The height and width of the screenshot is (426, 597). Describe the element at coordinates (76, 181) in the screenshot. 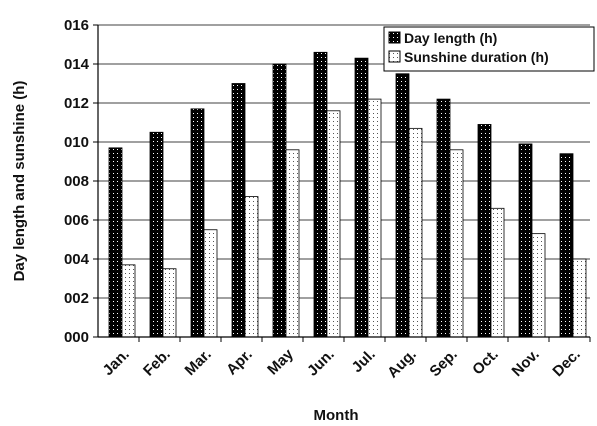

I see `y-tick-label: 008` at that location.